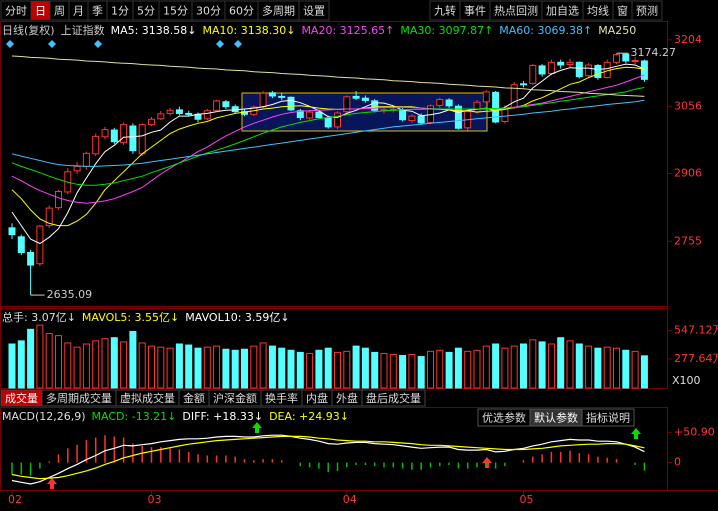  Describe the element at coordinates (504, 418) in the screenshot. I see `macd-button: 优选参数` at that location.